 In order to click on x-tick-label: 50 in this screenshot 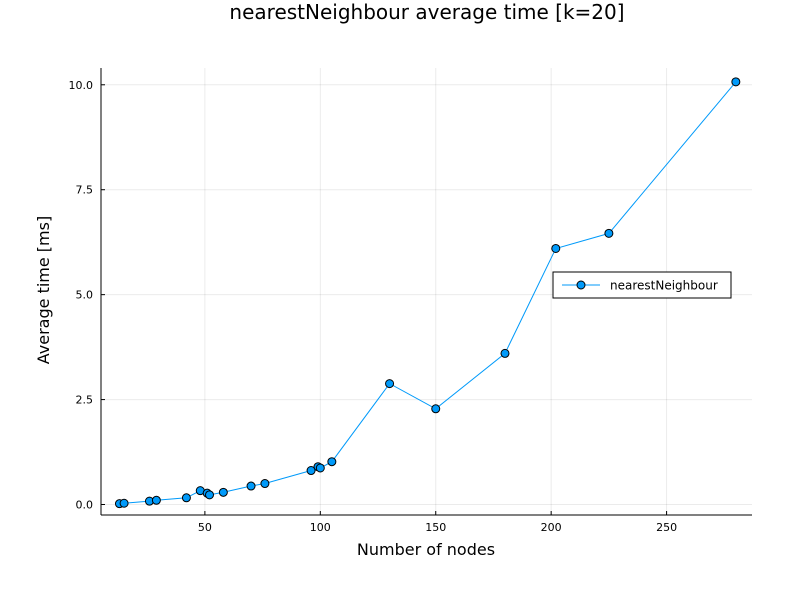, I will do `click(205, 527)`.